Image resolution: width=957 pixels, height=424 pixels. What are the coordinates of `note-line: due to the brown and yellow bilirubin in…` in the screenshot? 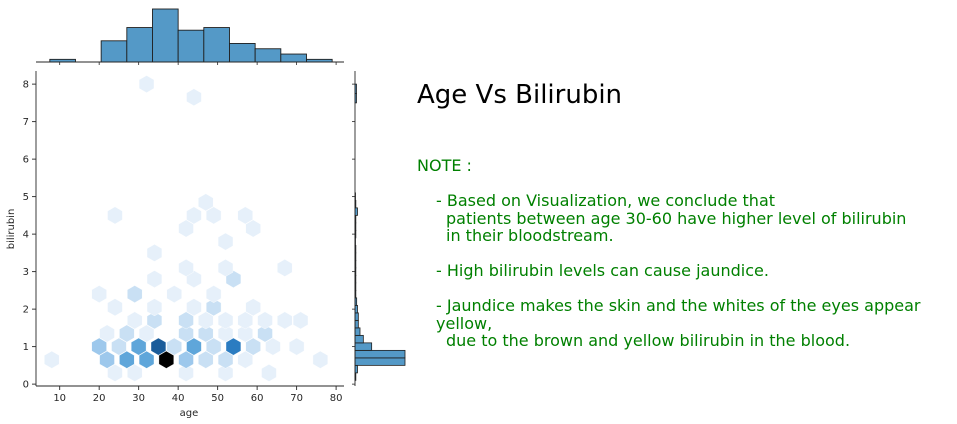 It's located at (648, 340).